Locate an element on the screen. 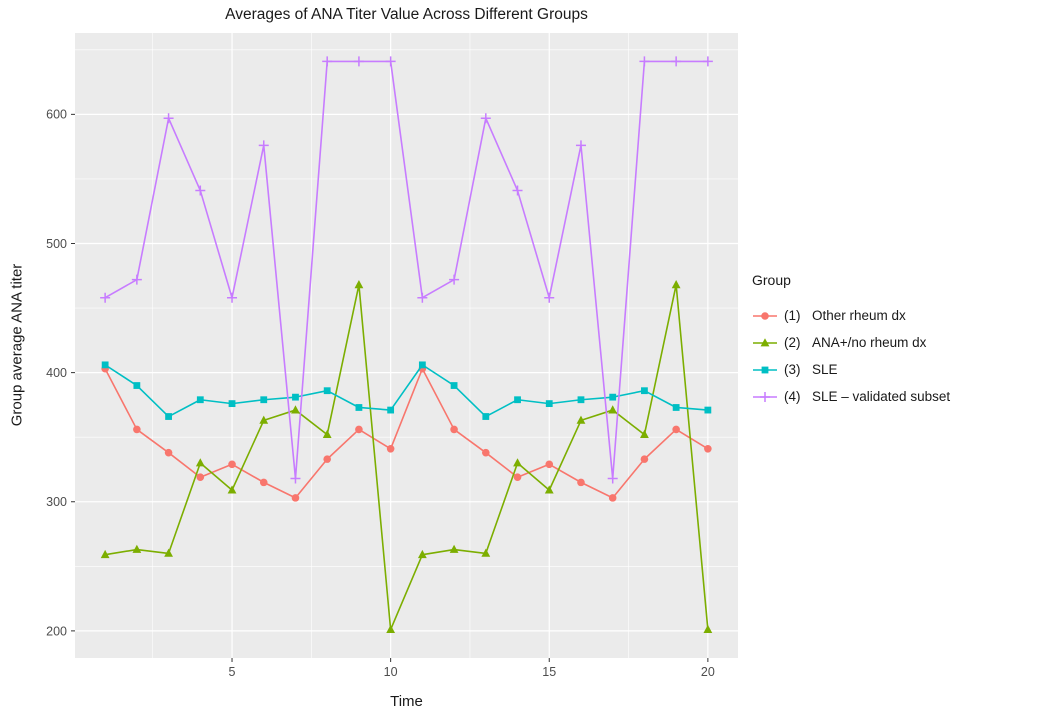  legend-item-4: (4) SLE – validated subset is located at coordinates (851, 396).